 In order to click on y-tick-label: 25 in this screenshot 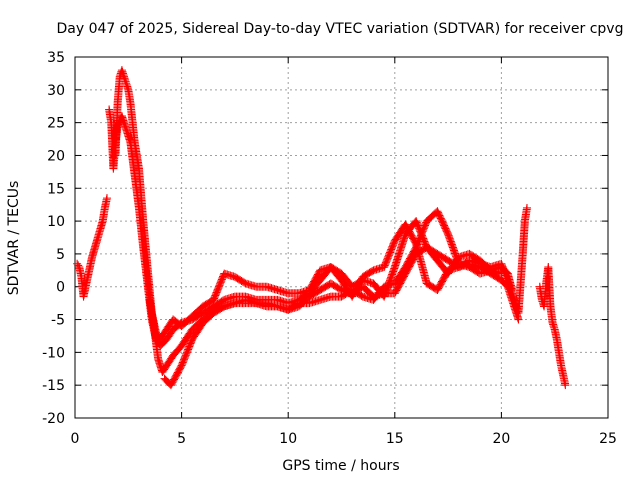, I will do `click(56, 124)`.